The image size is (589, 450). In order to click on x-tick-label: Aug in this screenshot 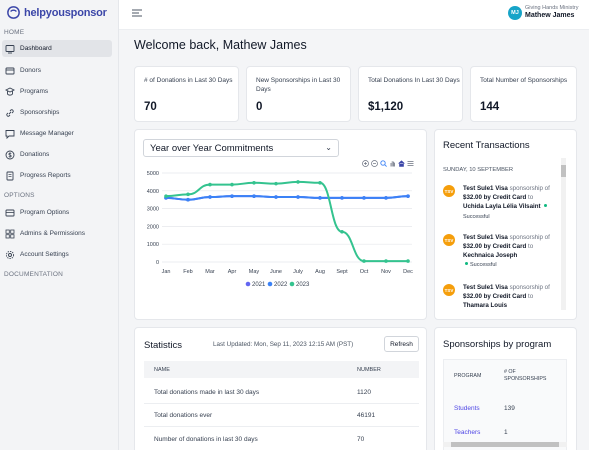, I will do `click(320, 272)`.